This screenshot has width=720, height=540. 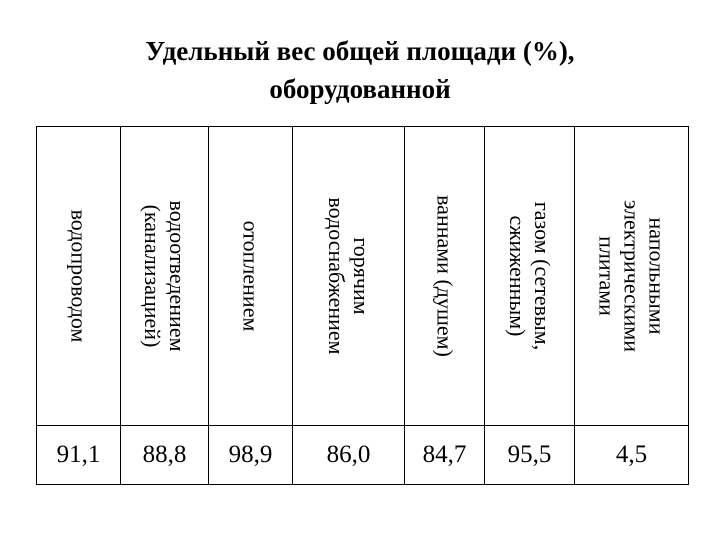 I want to click on title-line-1: Удельный вес общей площади (%),, so click(x=360, y=51).